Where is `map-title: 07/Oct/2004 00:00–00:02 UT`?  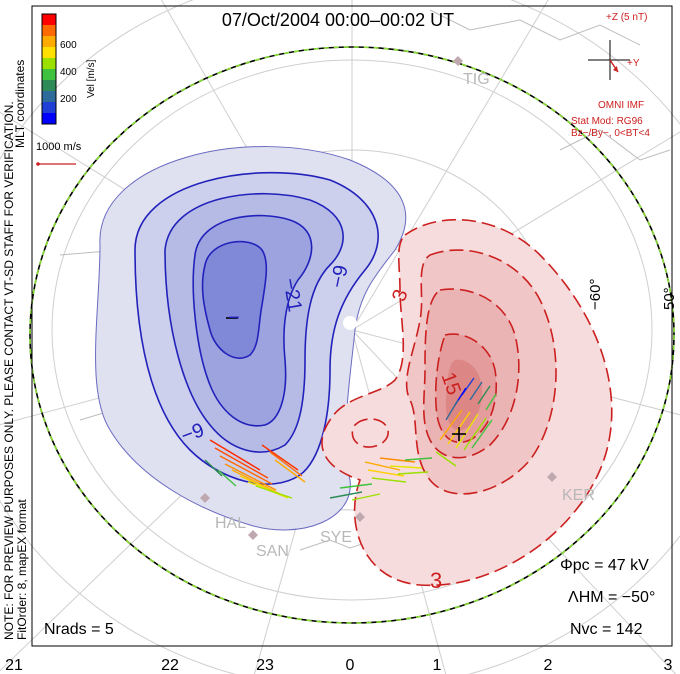 map-title: 07/Oct/2004 00:00–00:02 UT is located at coordinates (338, 20).